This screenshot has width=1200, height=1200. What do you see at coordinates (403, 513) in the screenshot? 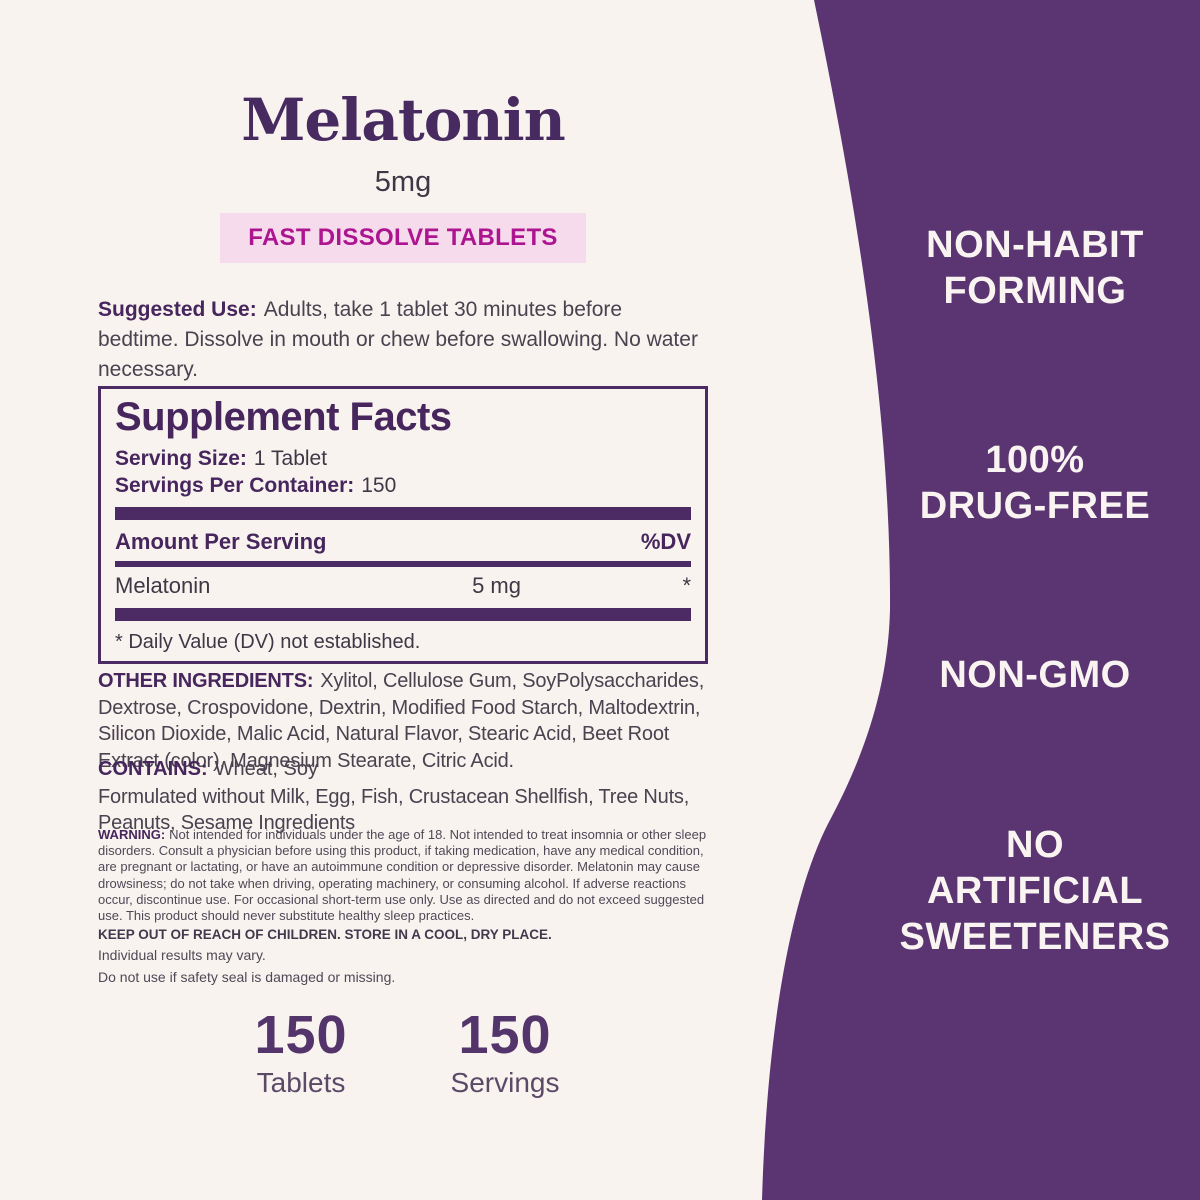
I see `divider-bar-thick` at bounding box center [403, 513].